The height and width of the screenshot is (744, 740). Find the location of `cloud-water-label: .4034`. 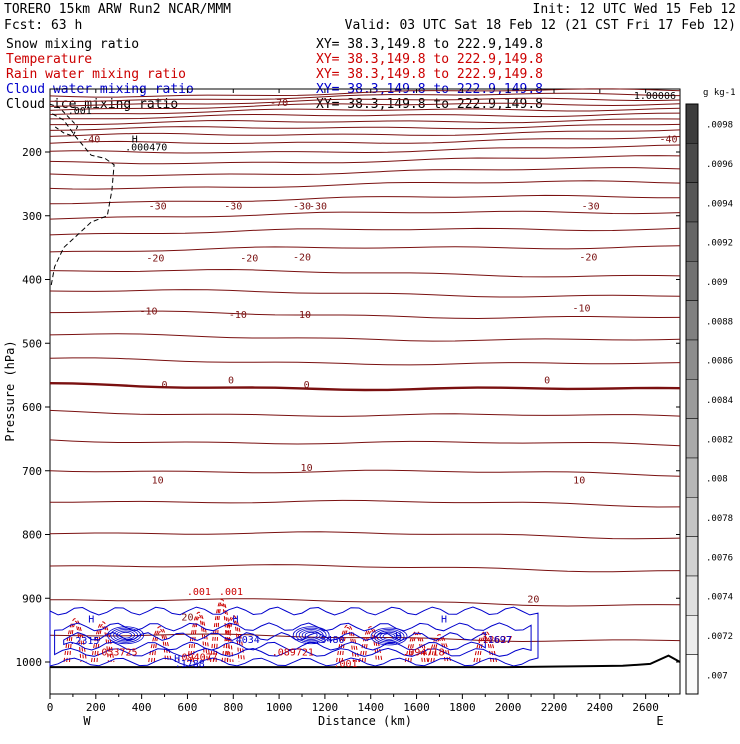

cloud-water-label: .4034 is located at coordinates (245, 640).